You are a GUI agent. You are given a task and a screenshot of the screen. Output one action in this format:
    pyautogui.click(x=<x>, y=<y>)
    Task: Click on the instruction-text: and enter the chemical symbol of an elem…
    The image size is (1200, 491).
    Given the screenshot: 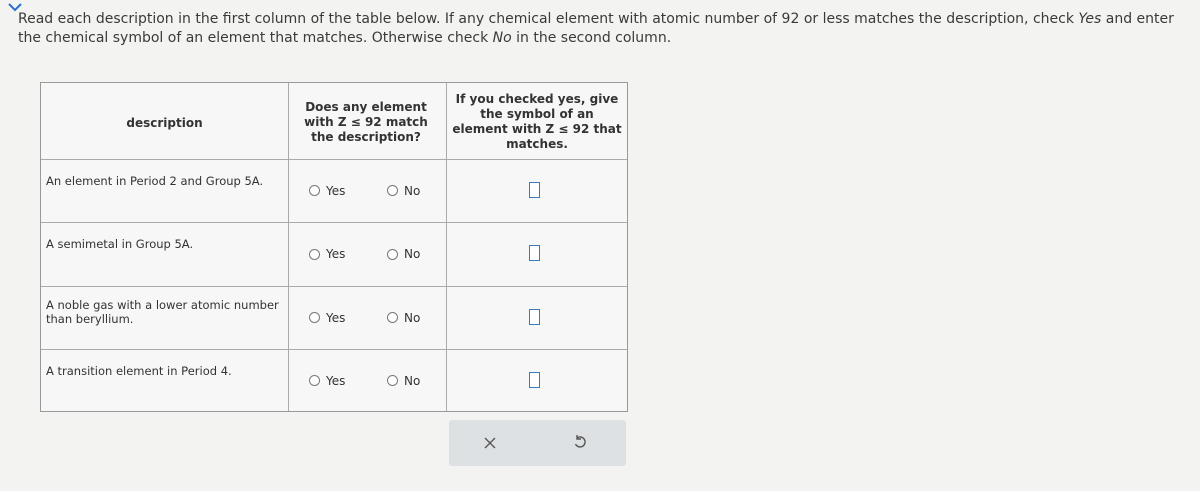 What is the action you would take?
    pyautogui.click(x=596, y=28)
    